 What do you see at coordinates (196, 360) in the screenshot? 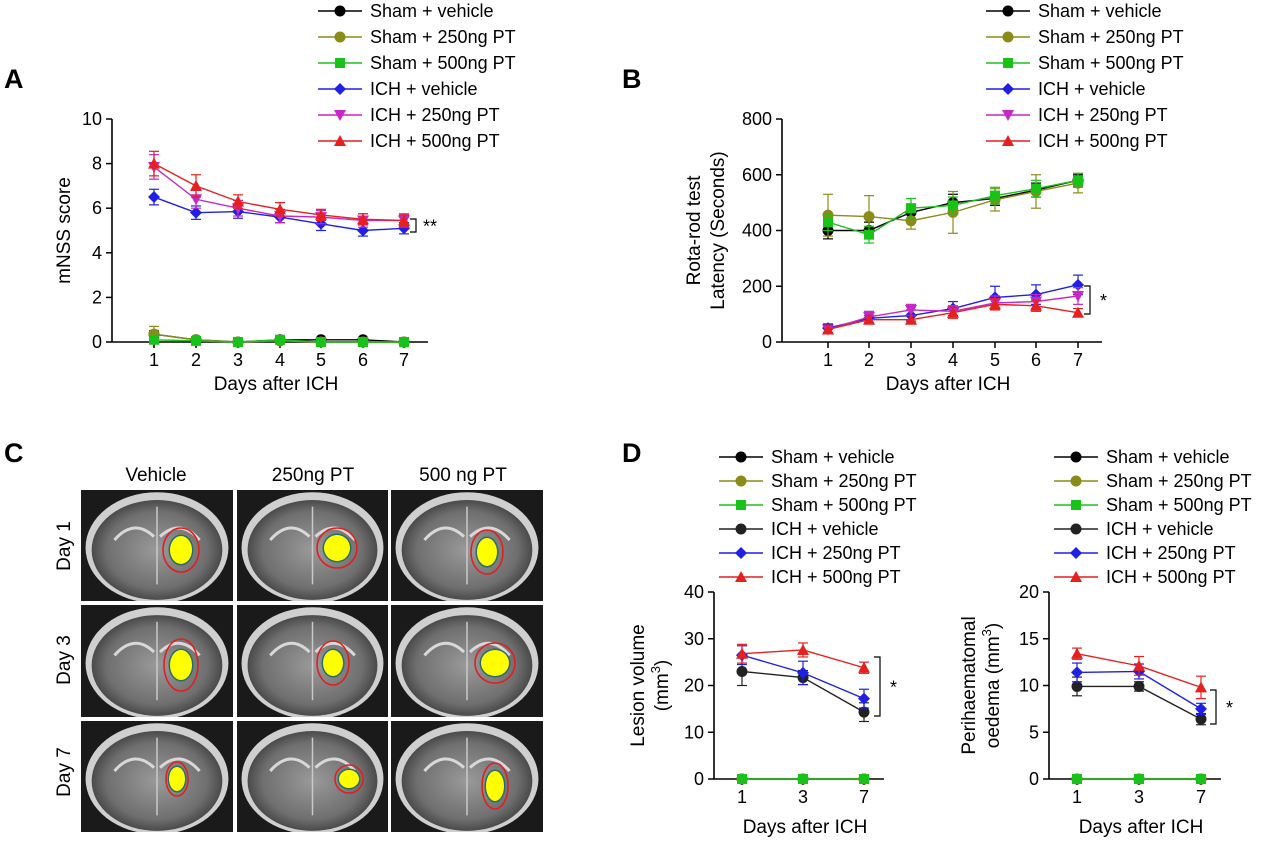
I see `x-tick-label: 2` at bounding box center [196, 360].